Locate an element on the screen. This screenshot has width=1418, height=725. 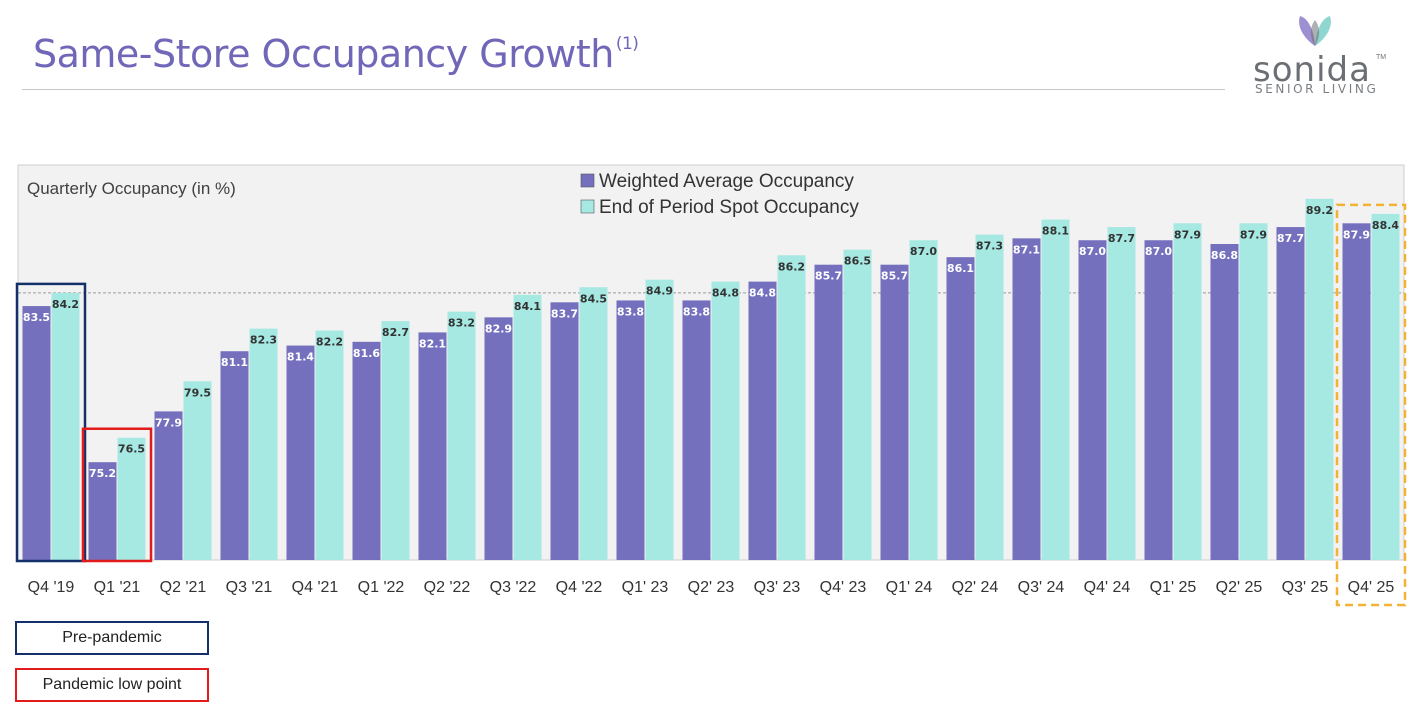
x-tick-label: Q4' 23 is located at coordinates (843, 587).